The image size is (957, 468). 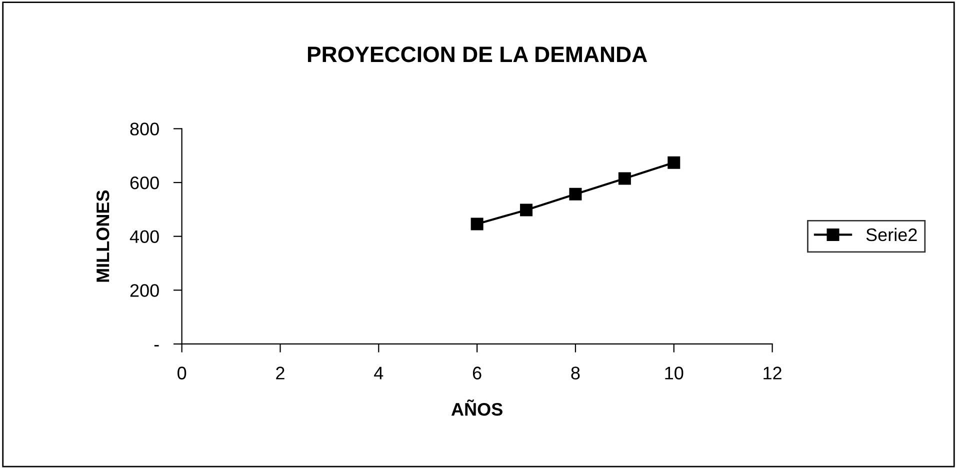 I want to click on y-tick-label: -, so click(x=156, y=345).